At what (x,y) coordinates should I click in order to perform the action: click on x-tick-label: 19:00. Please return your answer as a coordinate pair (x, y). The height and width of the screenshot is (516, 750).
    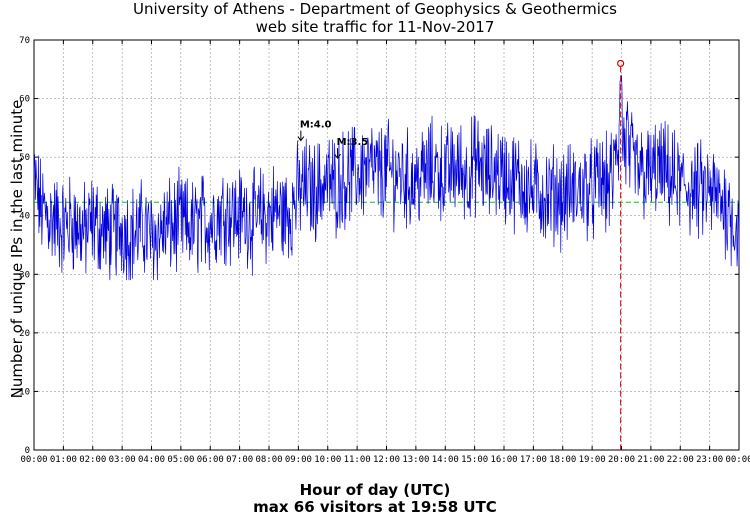
    Looking at the image, I should click on (592, 460).